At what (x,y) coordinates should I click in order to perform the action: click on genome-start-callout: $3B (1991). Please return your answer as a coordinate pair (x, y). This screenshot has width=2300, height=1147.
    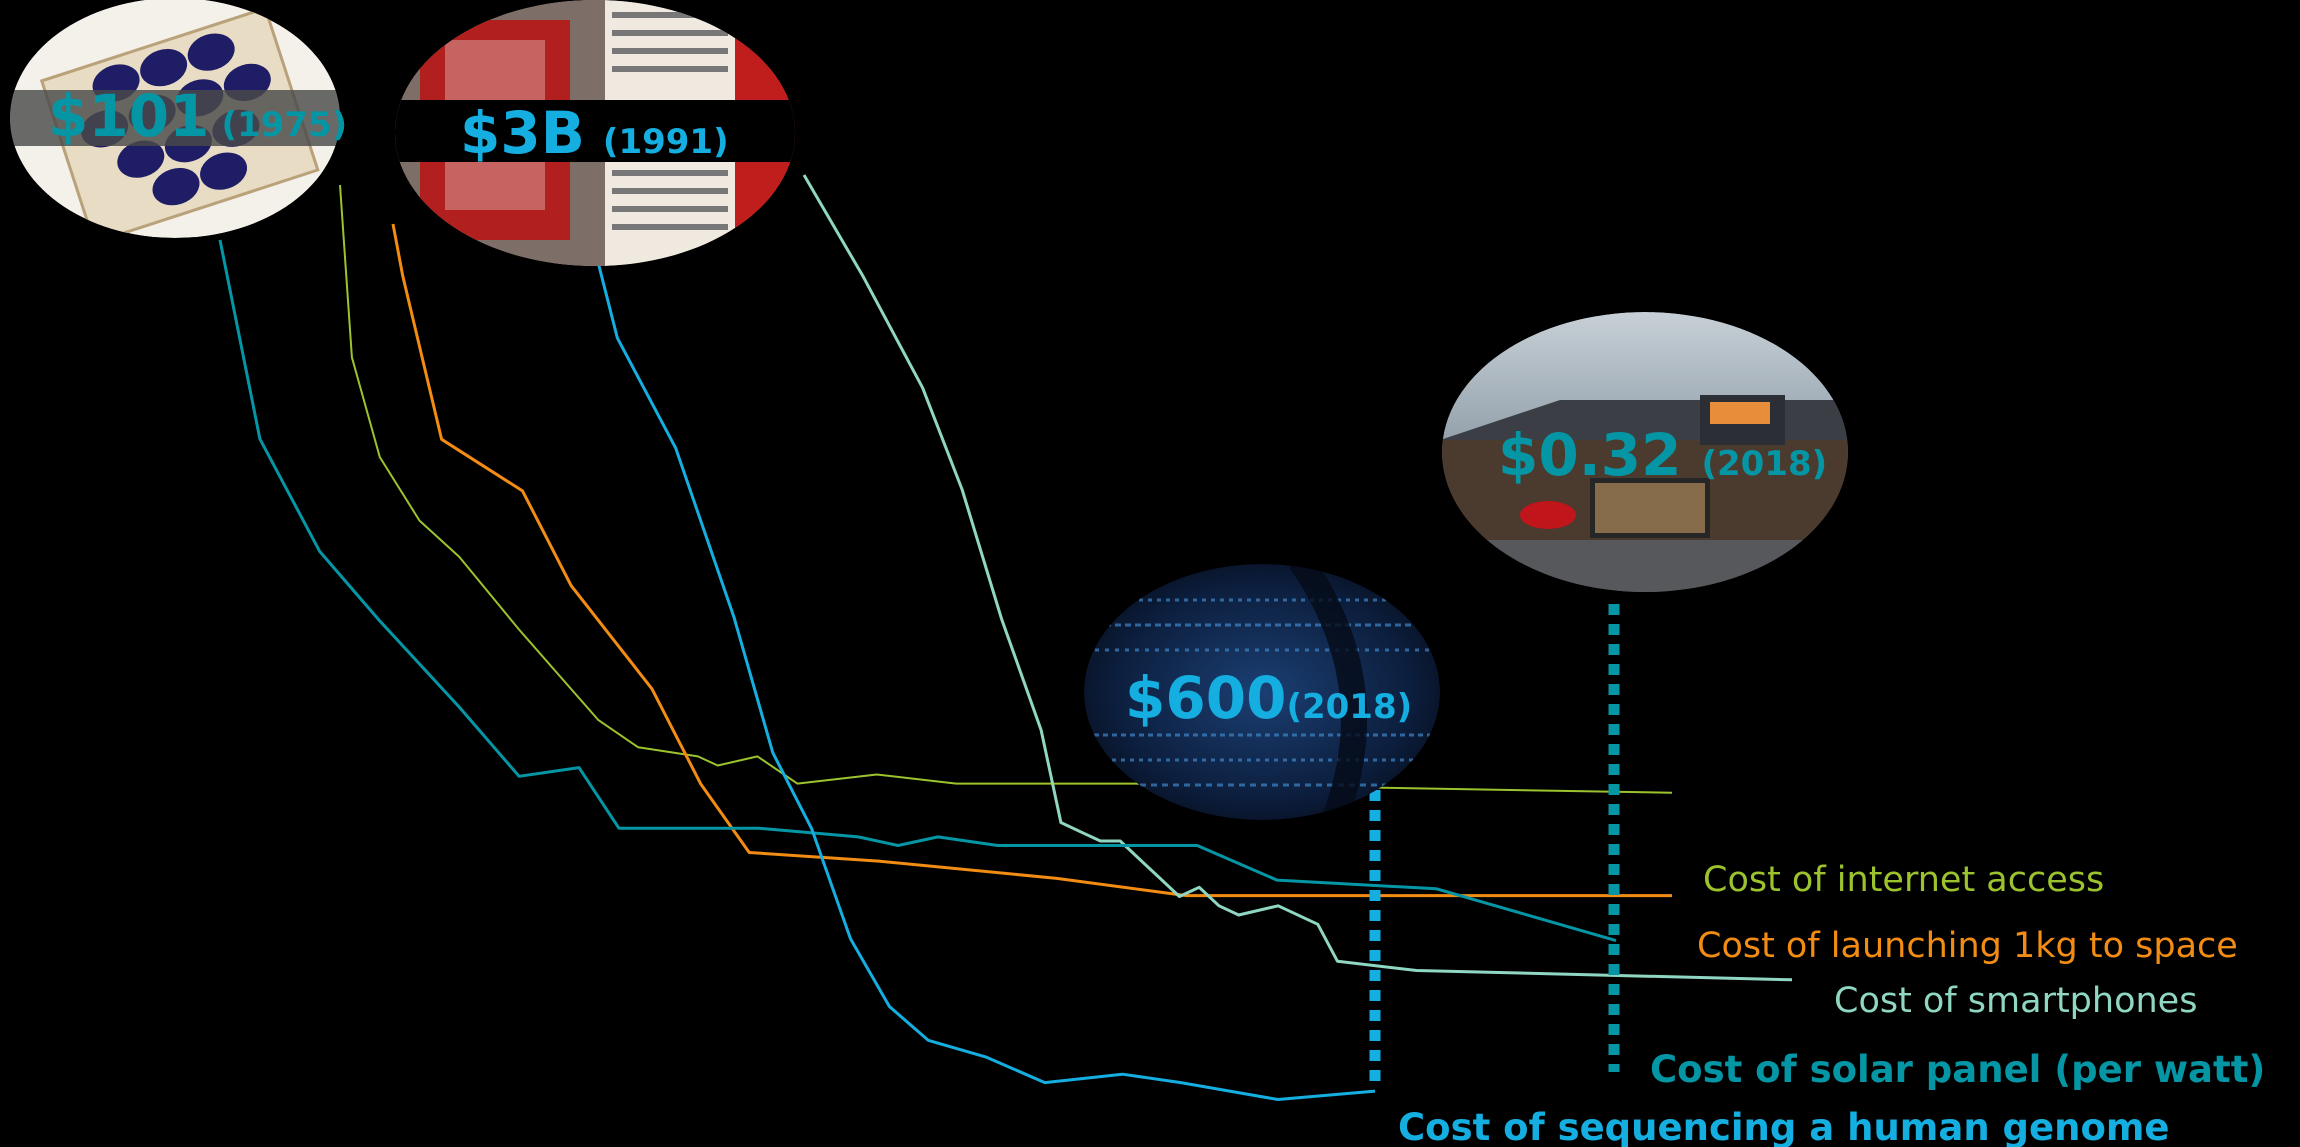
    Looking at the image, I should click on (595, 133).